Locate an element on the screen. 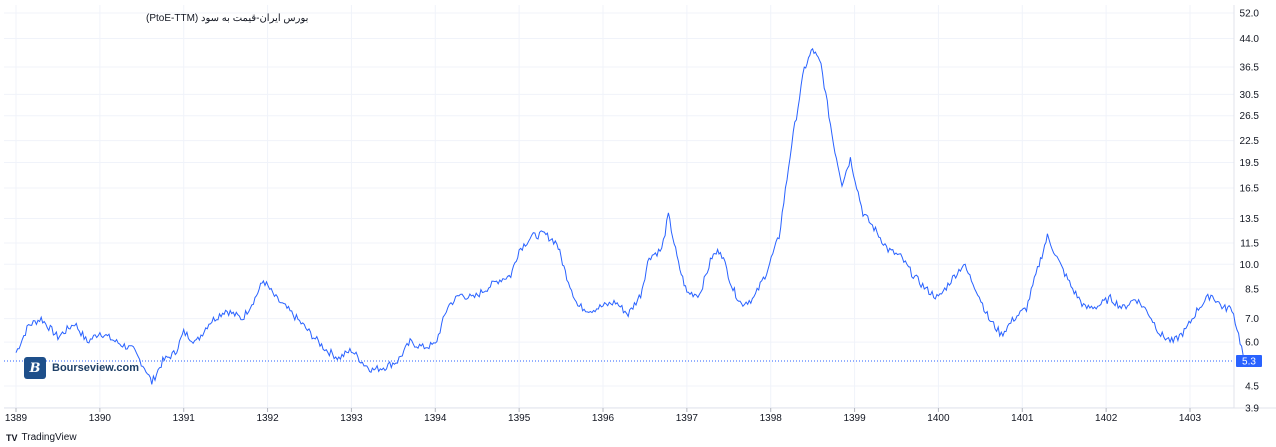  y-tick-label: 16.5 is located at coordinates (1250, 188).